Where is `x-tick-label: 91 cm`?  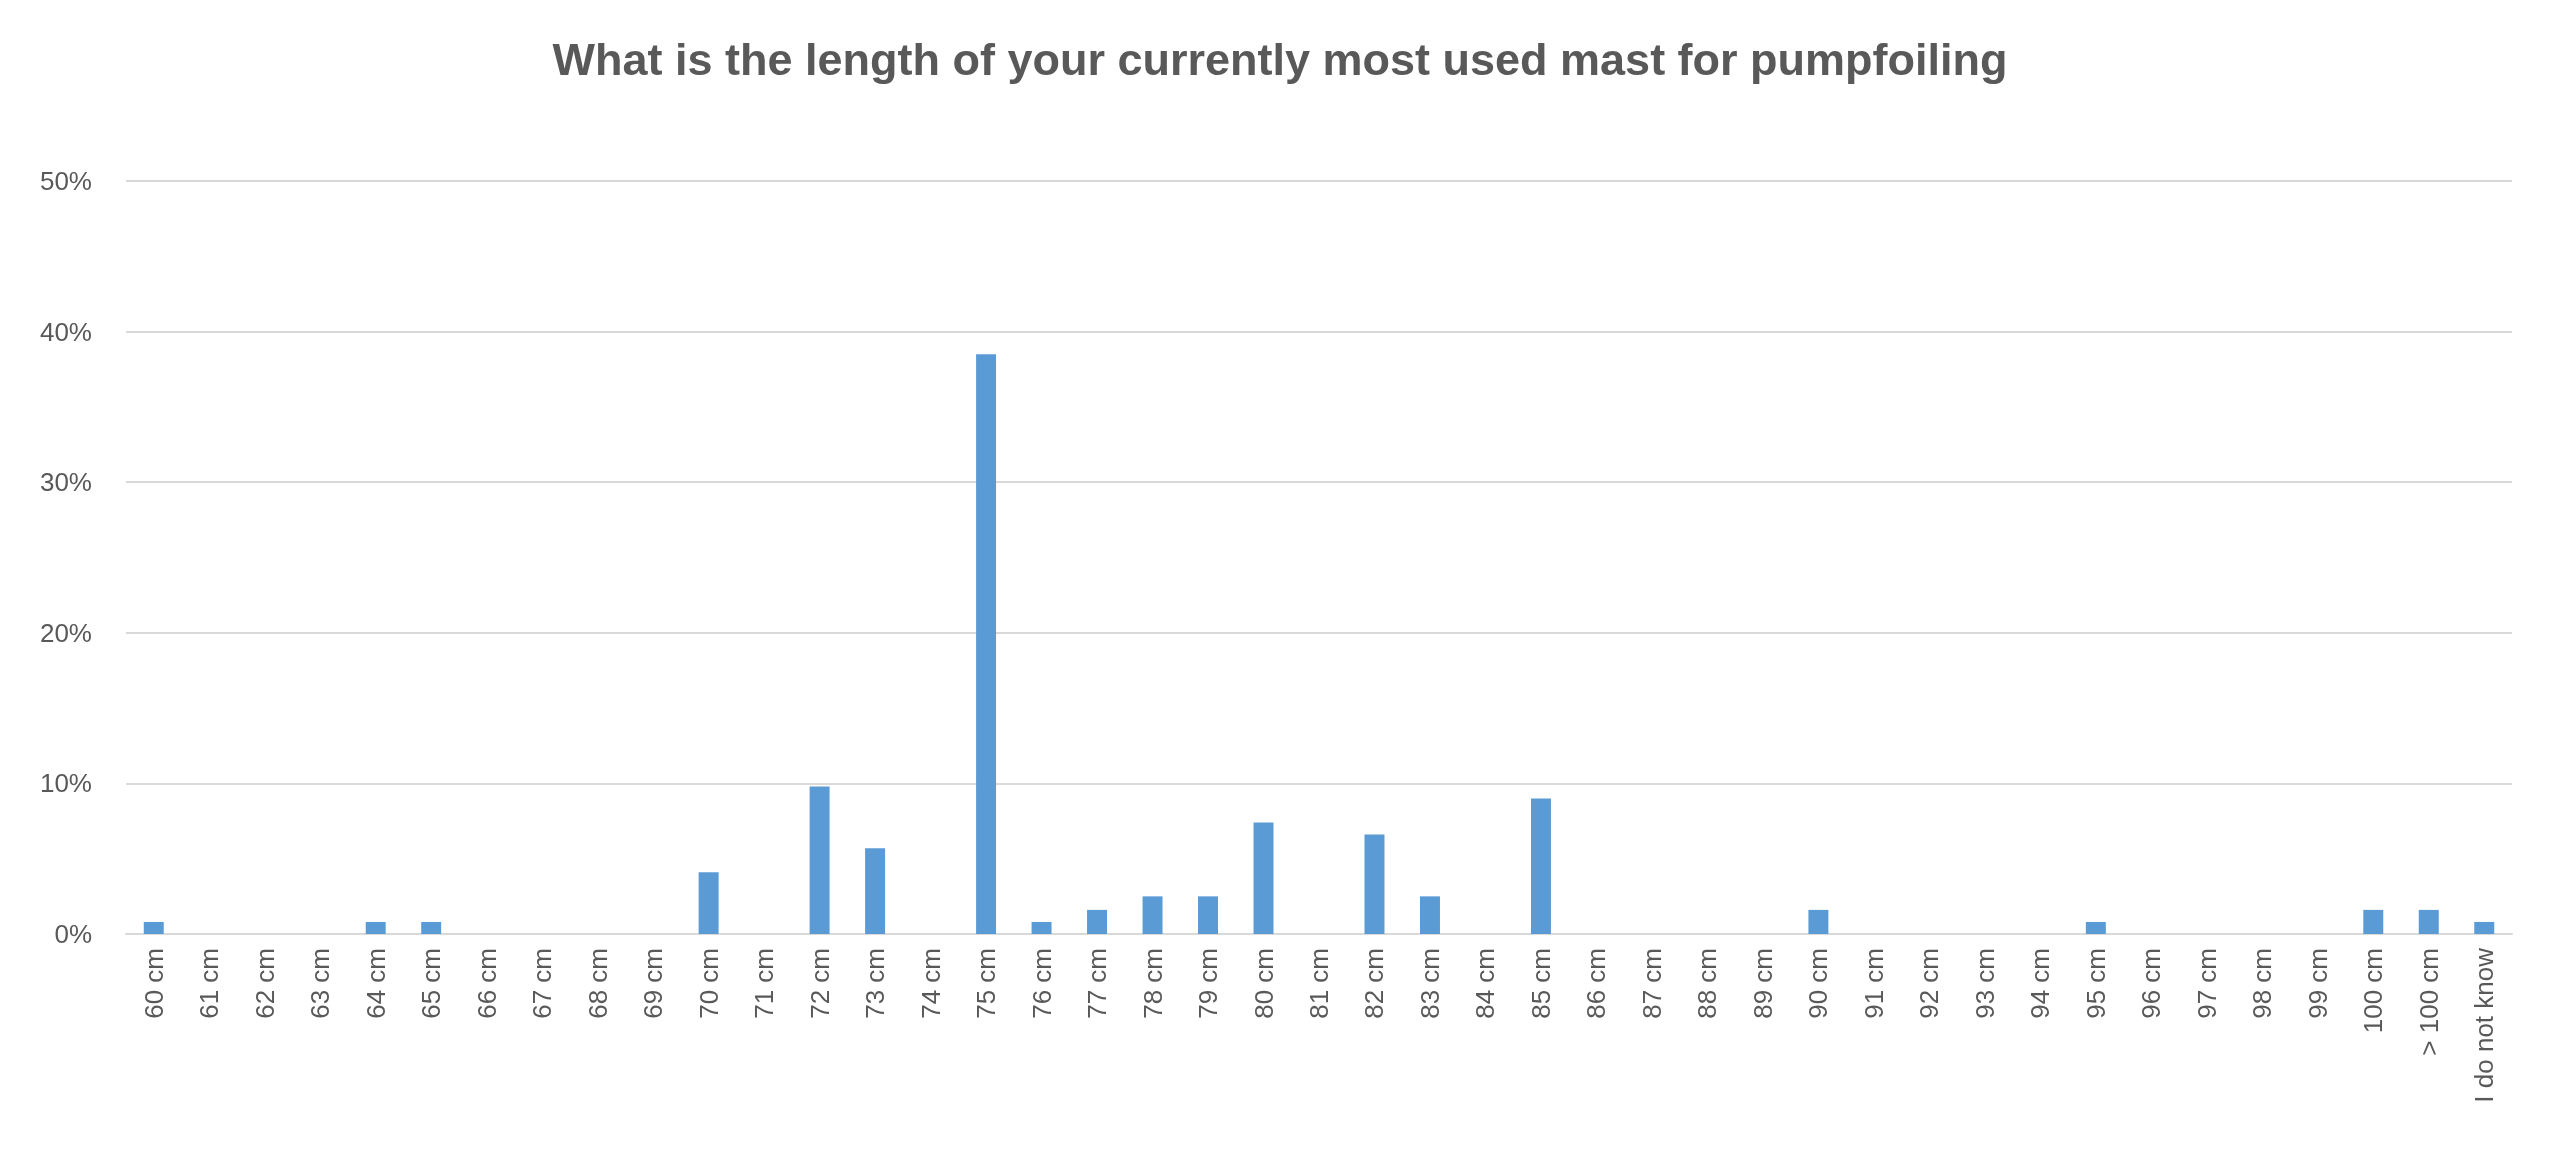
x-tick-label: 91 cm is located at coordinates (1873, 983).